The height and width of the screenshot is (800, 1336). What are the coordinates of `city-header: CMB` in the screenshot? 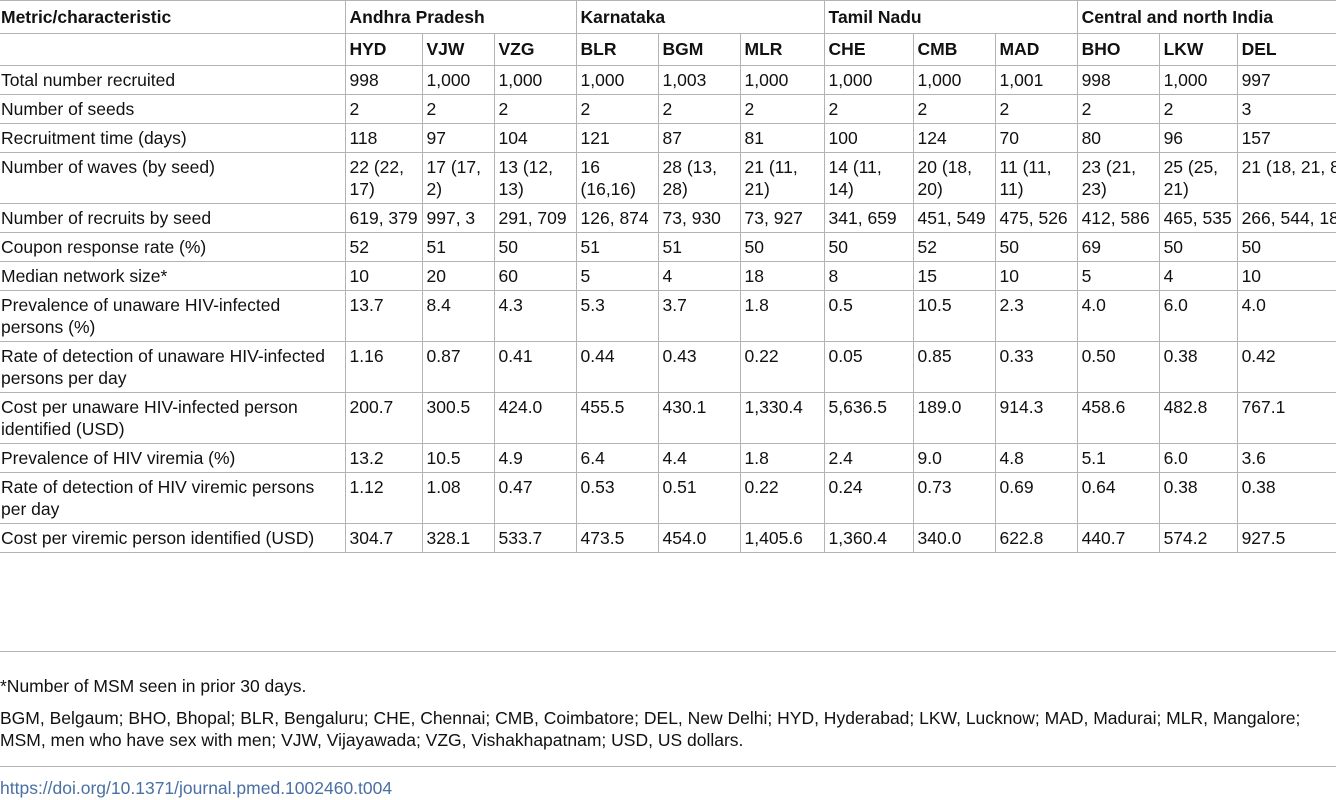 It's located at (954, 49).